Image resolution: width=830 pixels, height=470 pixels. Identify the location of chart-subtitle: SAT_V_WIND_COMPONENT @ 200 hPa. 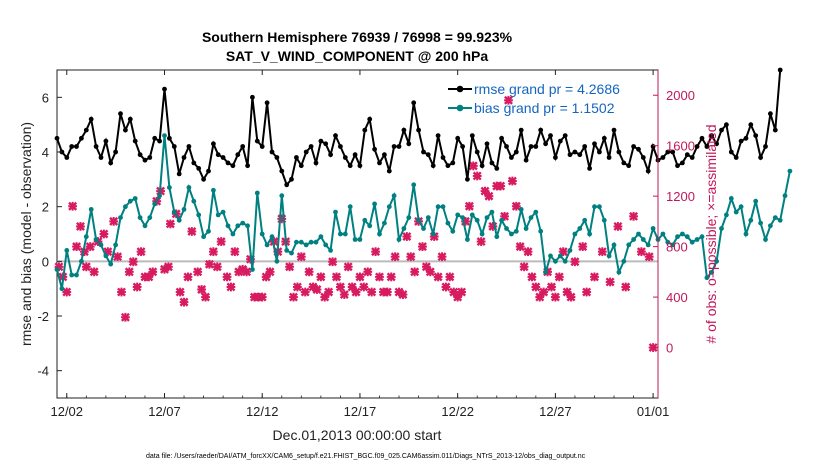
(357, 56).